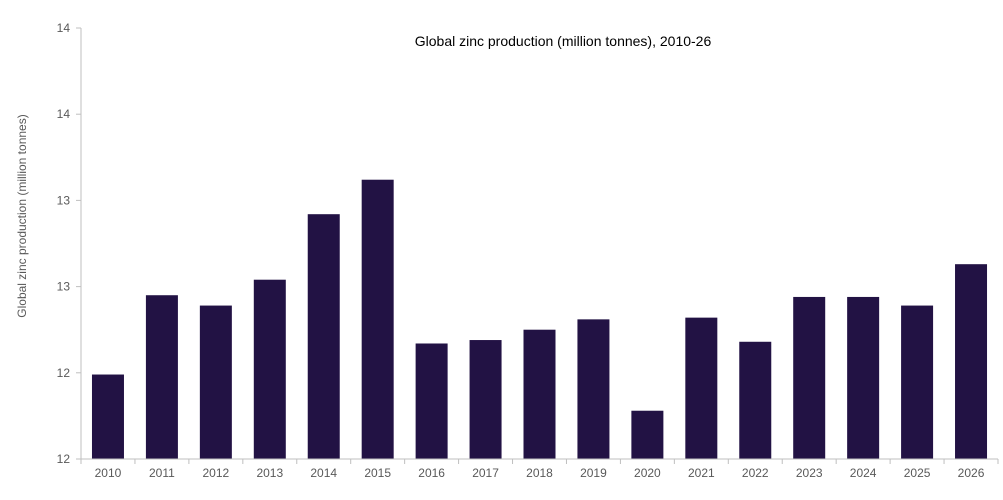  I want to click on x-tick-label: 2026, so click(971, 473).